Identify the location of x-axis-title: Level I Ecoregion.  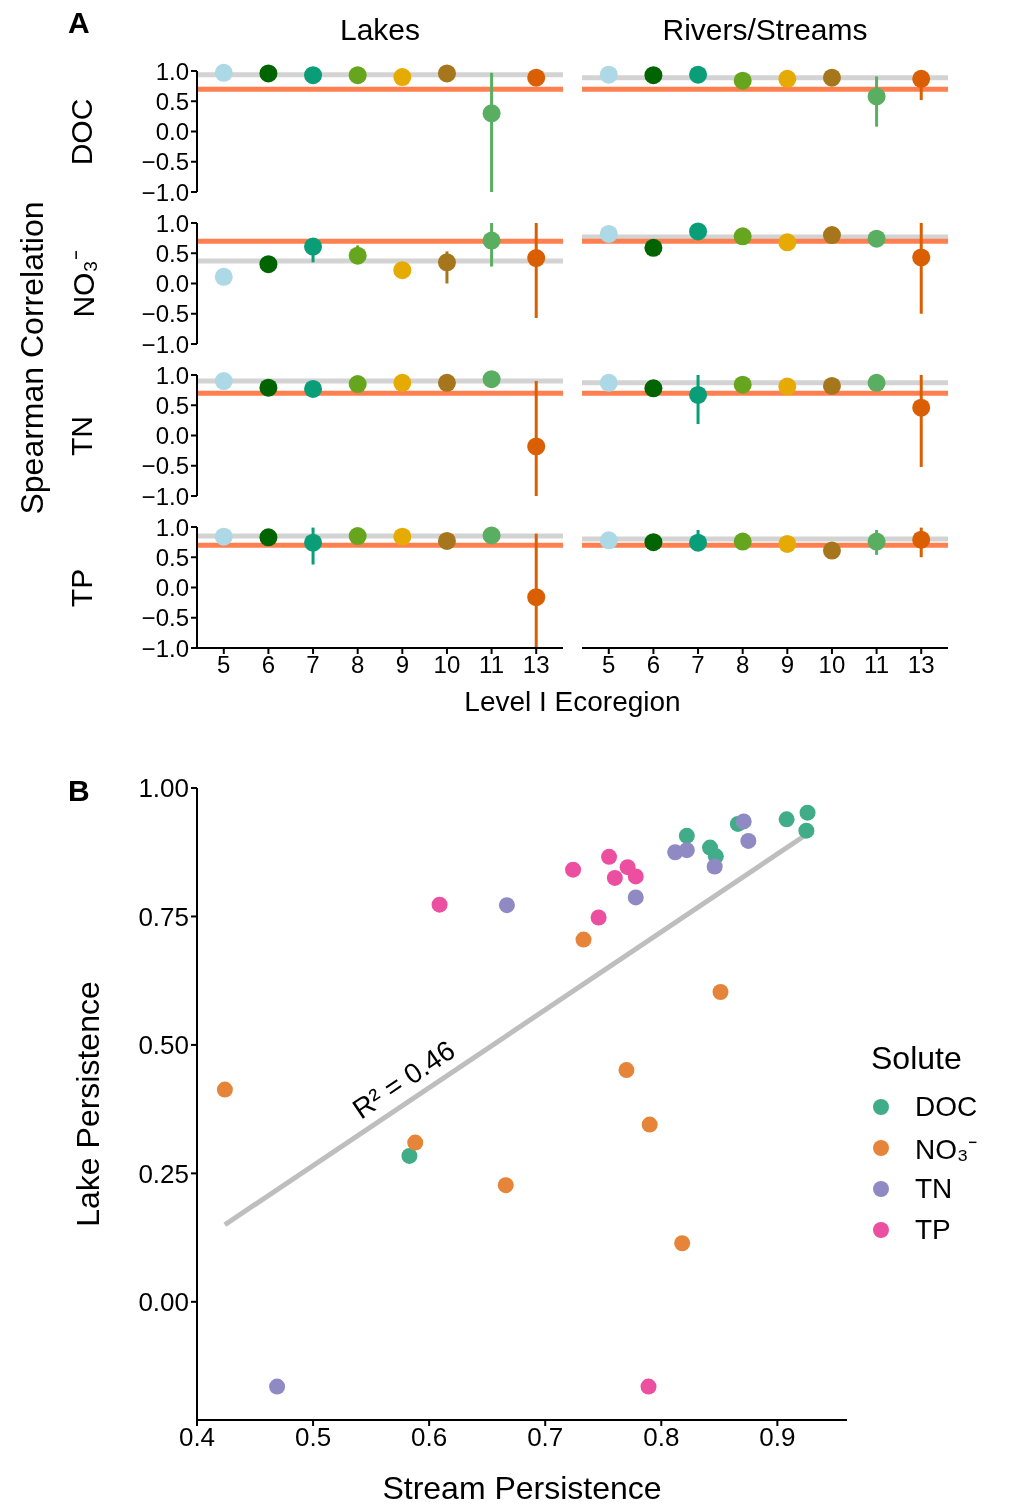
(572, 702).